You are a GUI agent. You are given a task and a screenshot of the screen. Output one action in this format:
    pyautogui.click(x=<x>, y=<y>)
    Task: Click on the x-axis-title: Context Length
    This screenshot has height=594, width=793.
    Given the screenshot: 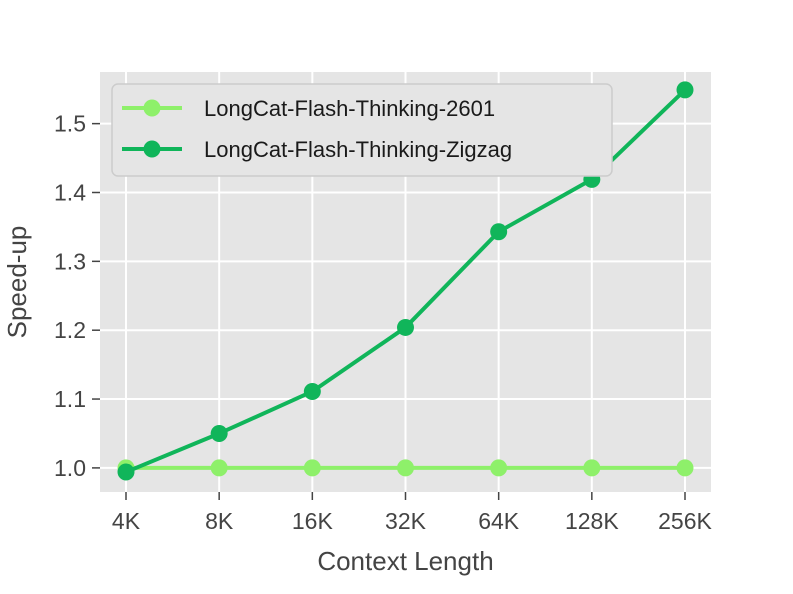 What is the action you would take?
    pyautogui.click(x=405, y=561)
    